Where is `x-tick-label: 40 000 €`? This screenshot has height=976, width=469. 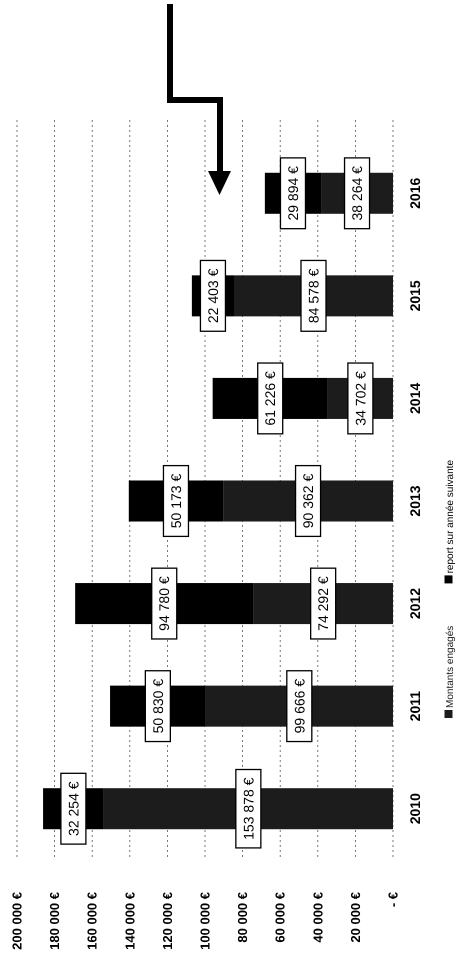 x-tick-label: 40 000 € is located at coordinates (318, 917).